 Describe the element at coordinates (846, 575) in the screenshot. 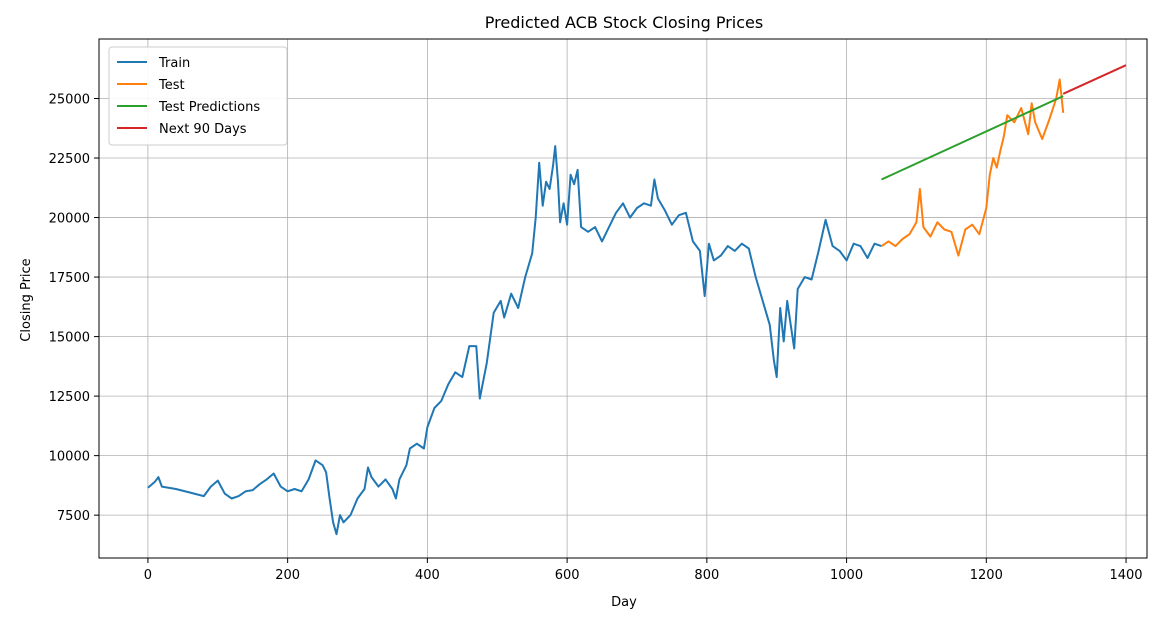

I see `x-tick-label: 1000` at that location.